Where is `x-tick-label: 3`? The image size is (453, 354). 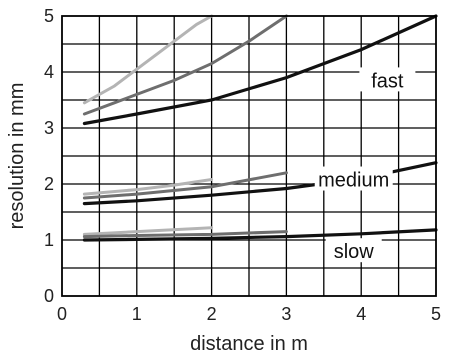 x-tick-label: 3 is located at coordinates (286, 314).